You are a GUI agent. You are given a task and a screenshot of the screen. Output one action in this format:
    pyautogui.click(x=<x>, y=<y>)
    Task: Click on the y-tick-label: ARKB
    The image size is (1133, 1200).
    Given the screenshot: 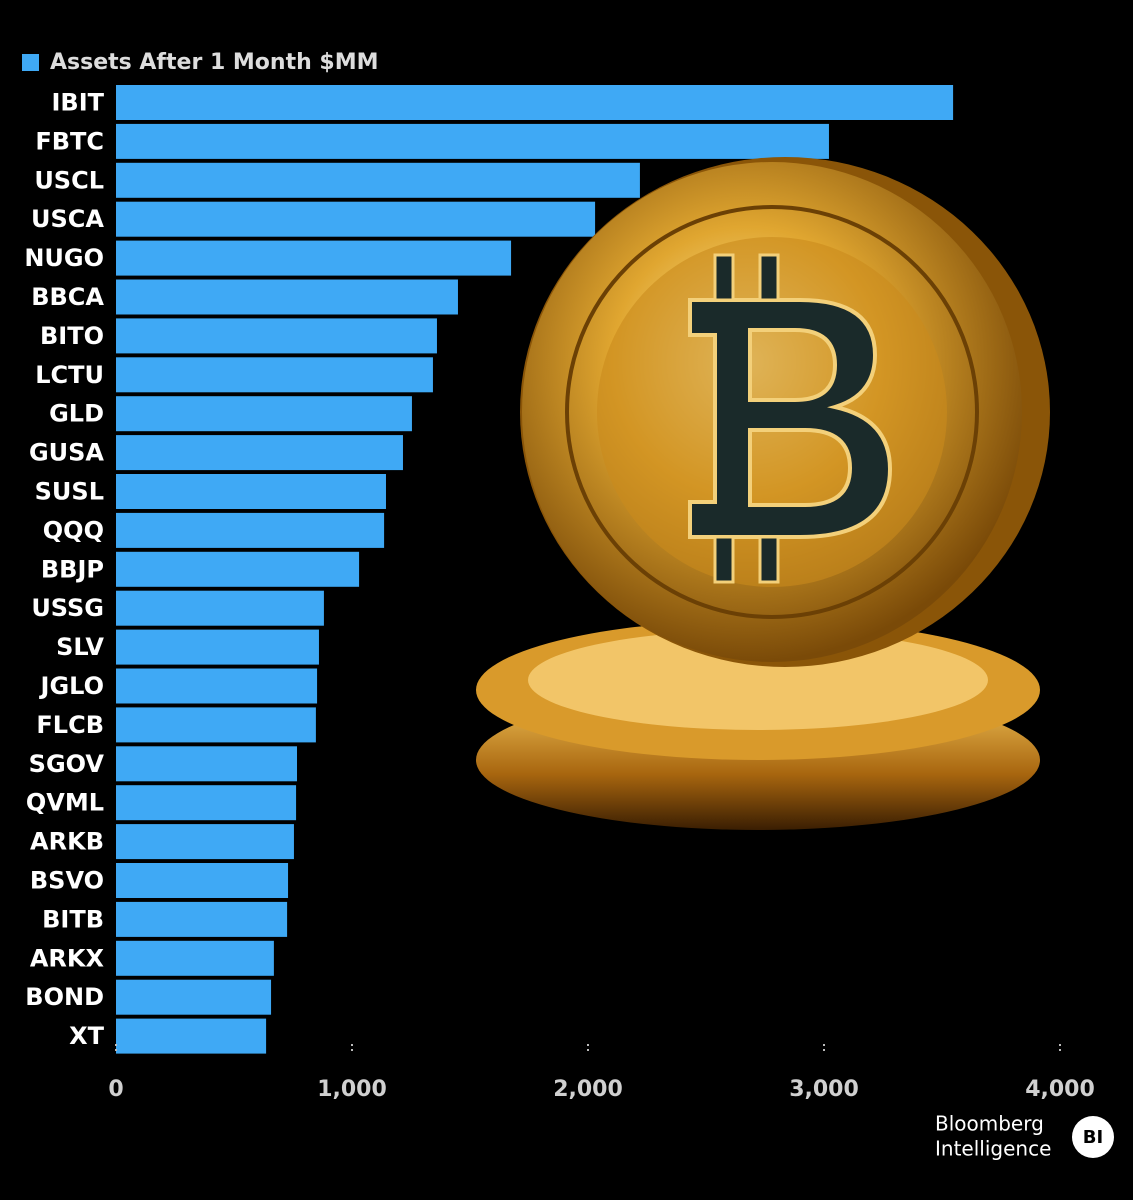 What is the action you would take?
    pyautogui.click(x=67, y=842)
    